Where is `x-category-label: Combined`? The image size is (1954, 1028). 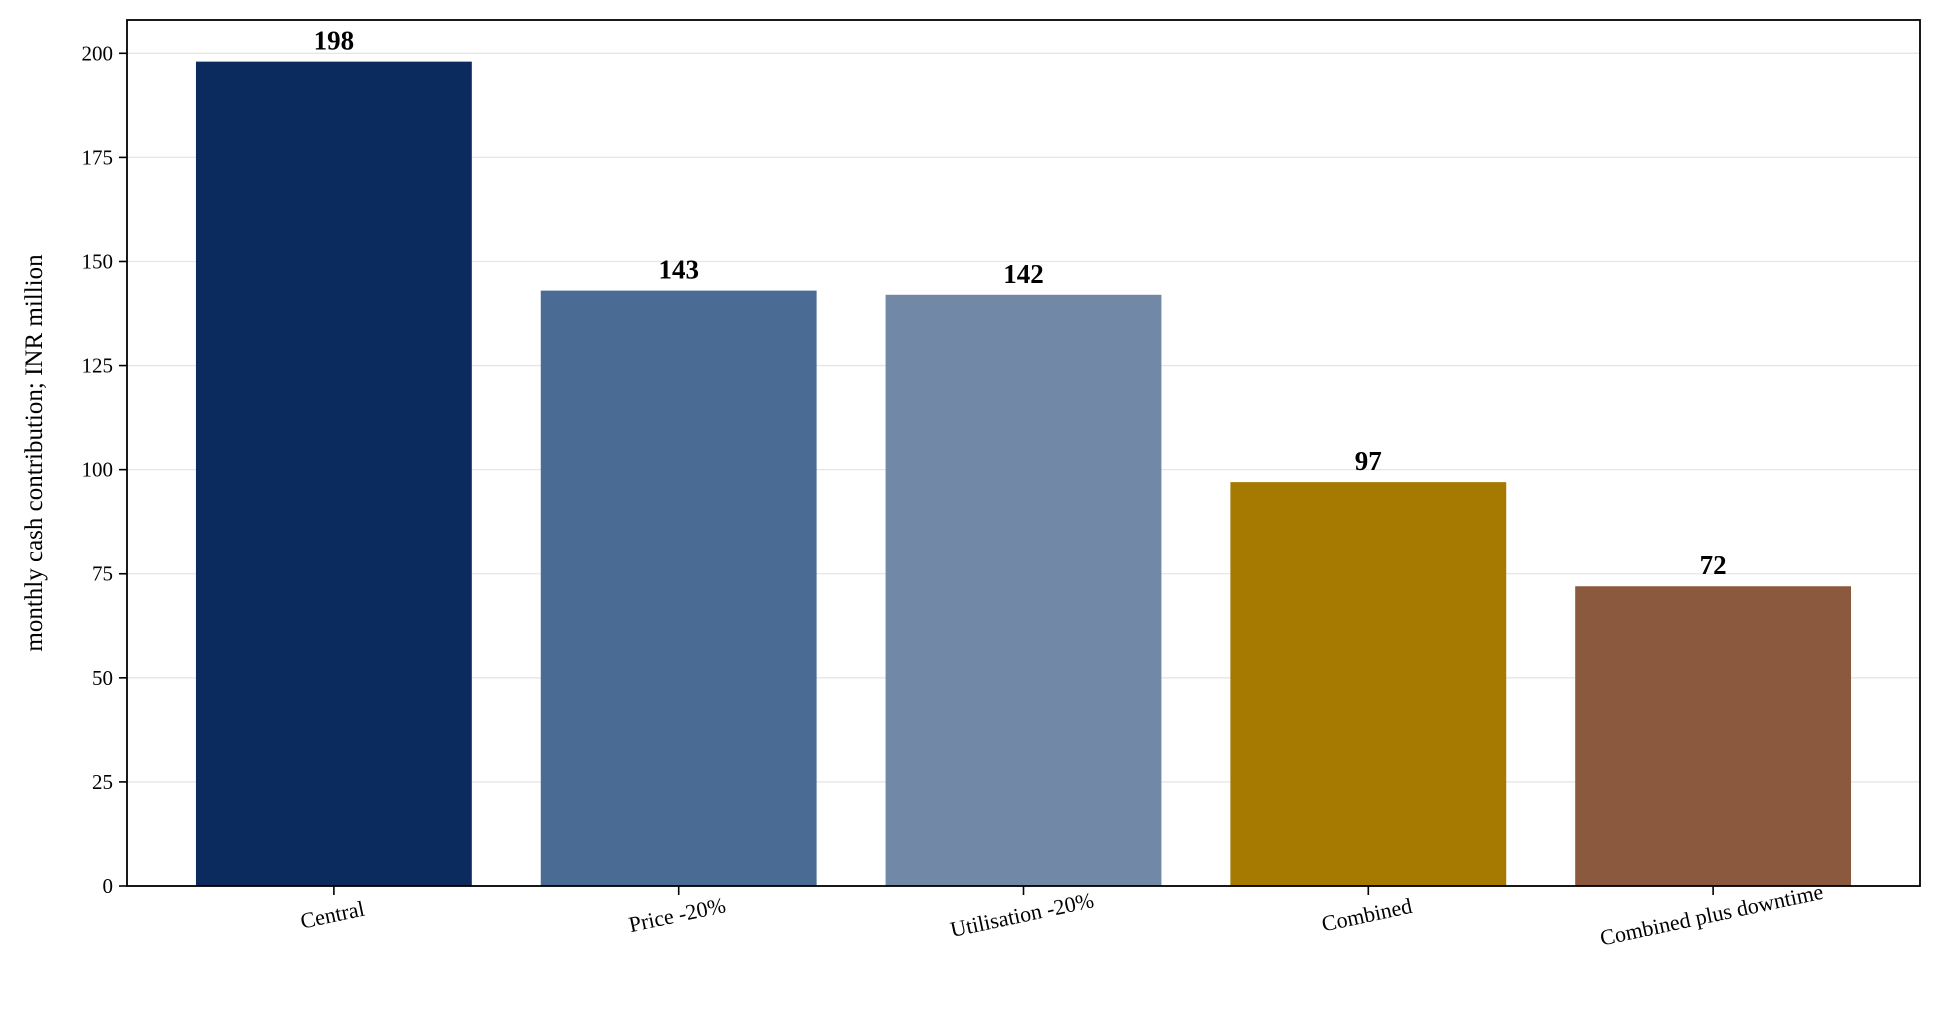 x-category-label: Combined is located at coordinates (1366, 915).